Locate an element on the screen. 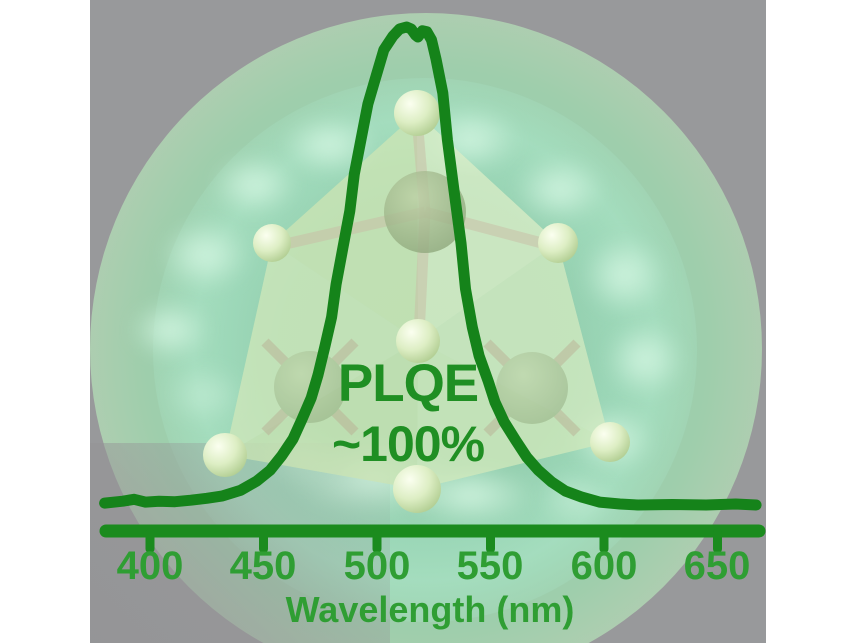 The width and height of the screenshot is (858, 643). x-axis-label: Wavelength (nm) is located at coordinates (430, 609).